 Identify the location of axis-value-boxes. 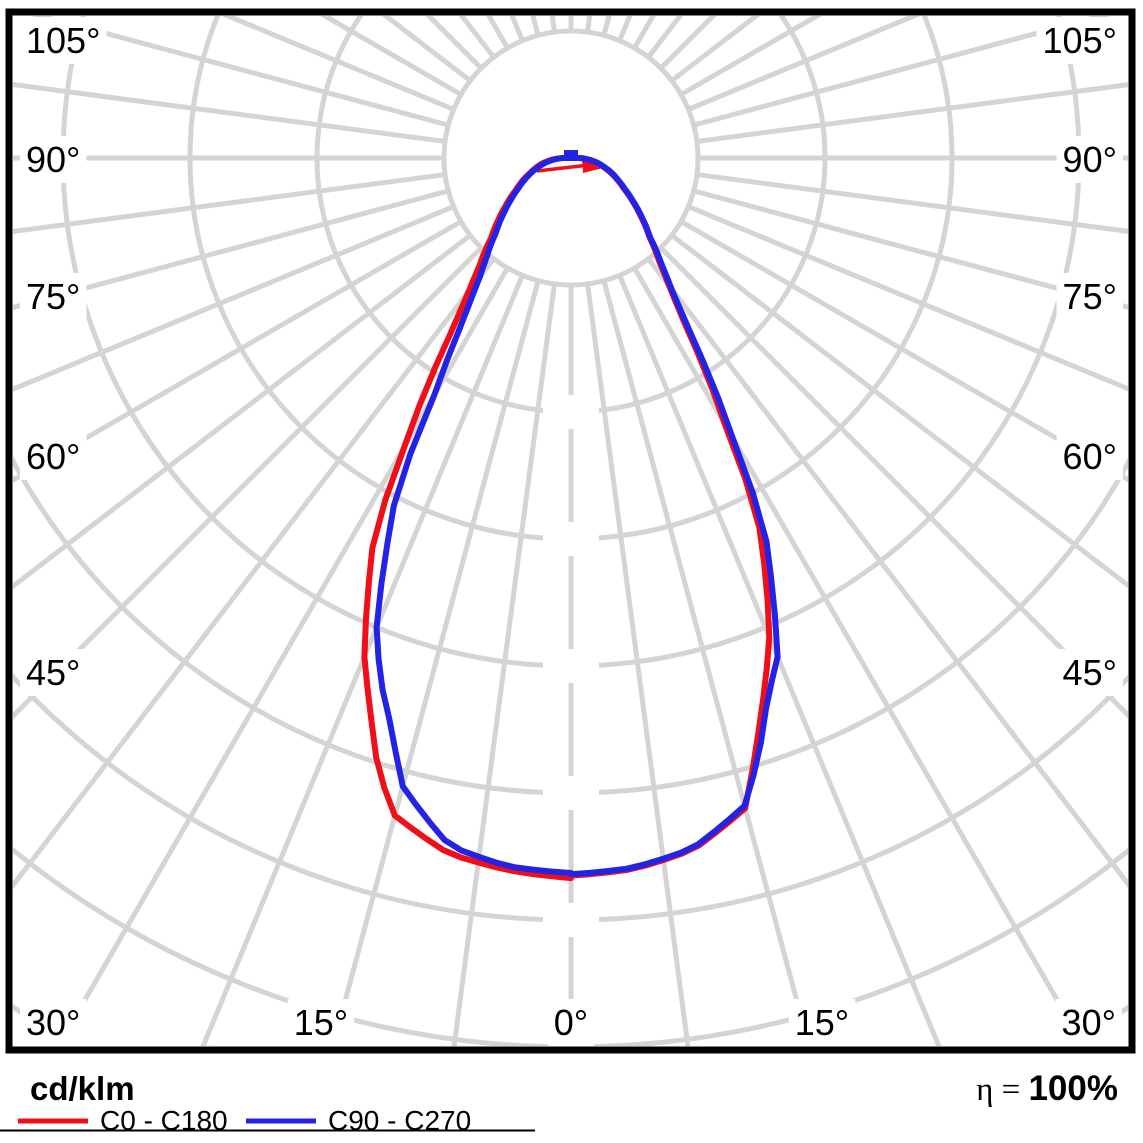
(571, 666).